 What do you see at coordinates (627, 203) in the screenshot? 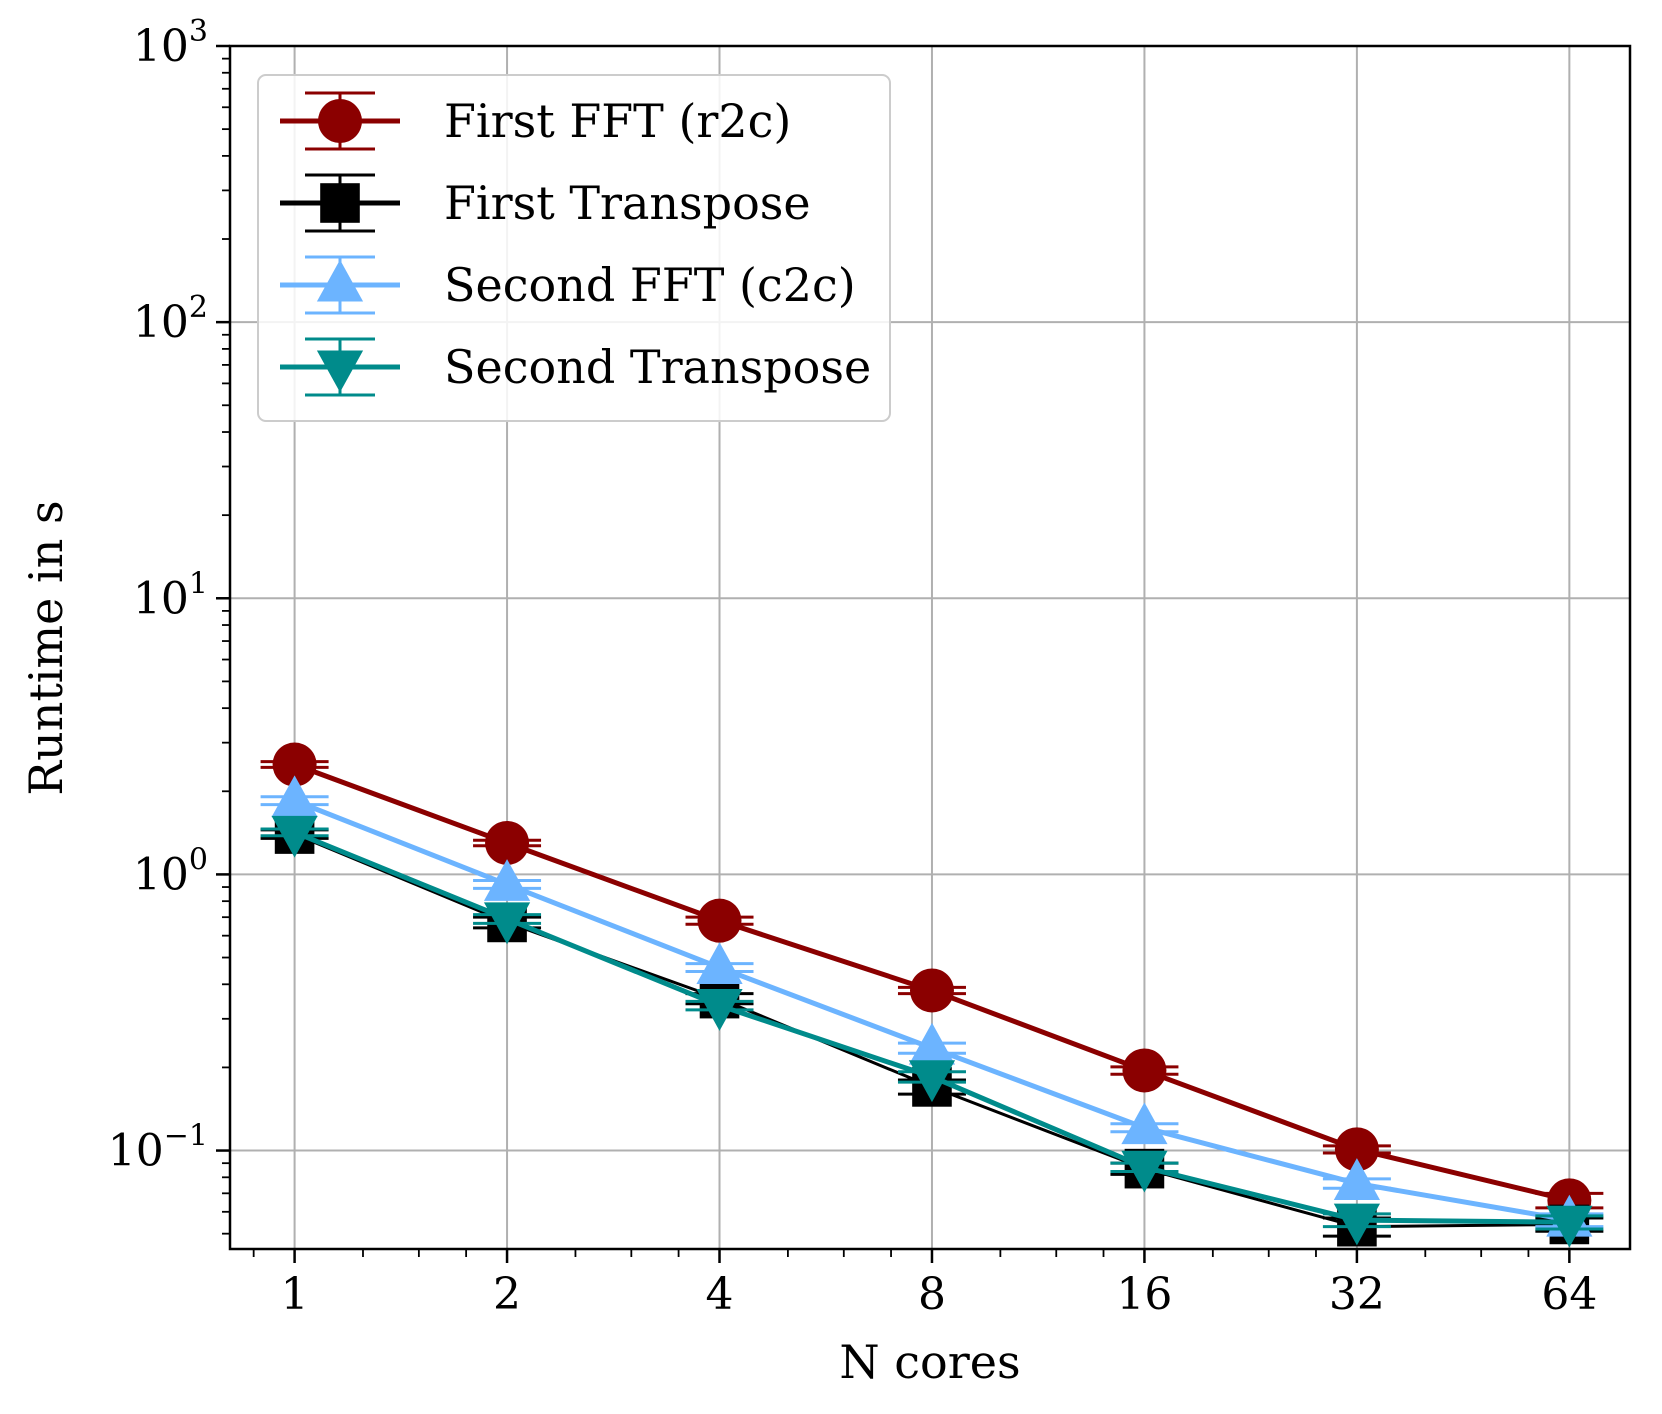
I see `legend-label: First Transpose` at bounding box center [627, 203].